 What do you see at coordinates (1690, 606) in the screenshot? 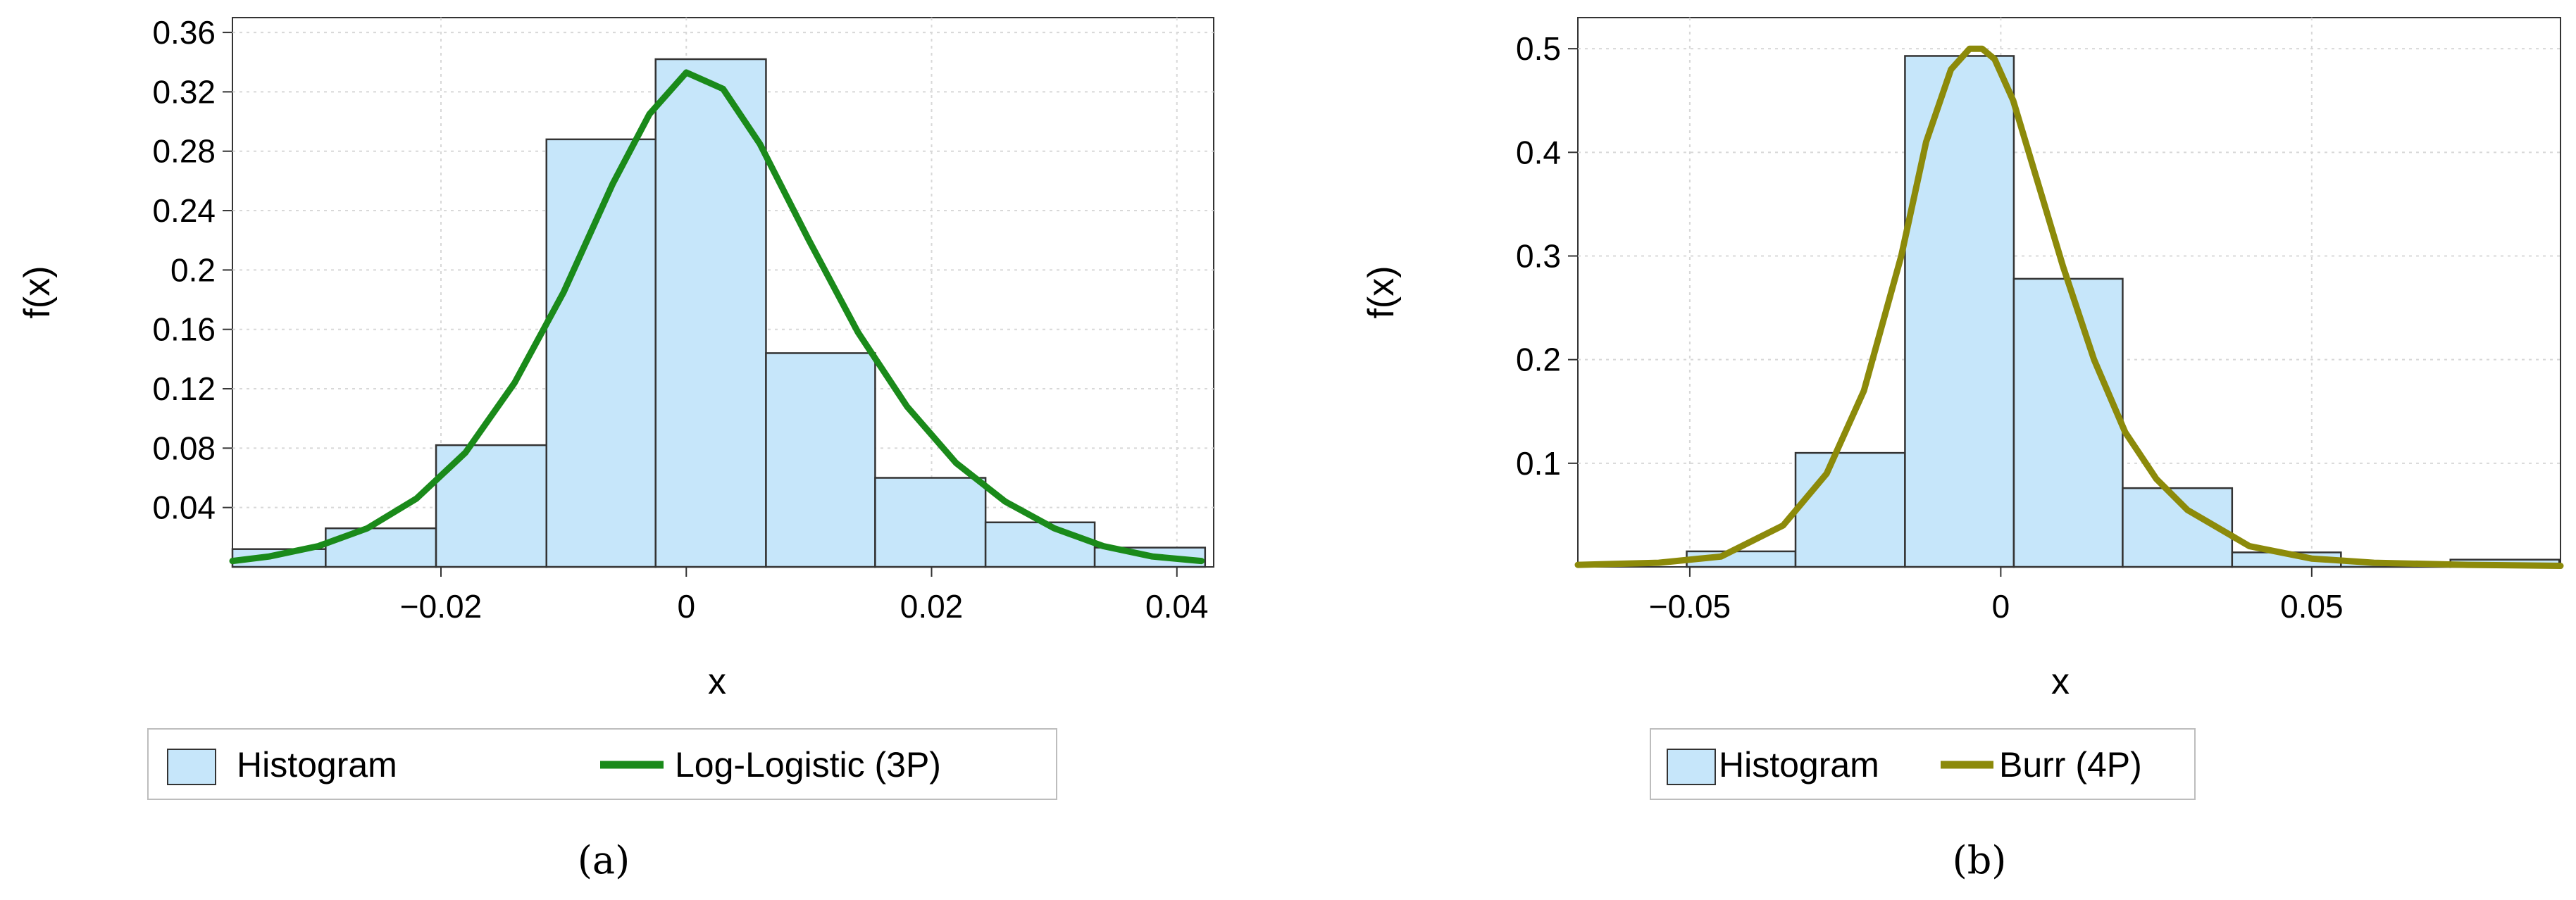
I see `x-tick-label-b-0: −0.05` at bounding box center [1690, 606].